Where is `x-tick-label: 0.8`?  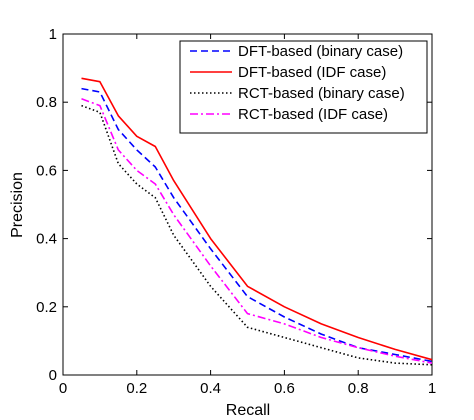 x-tick-label: 0.8 is located at coordinates (358, 388).